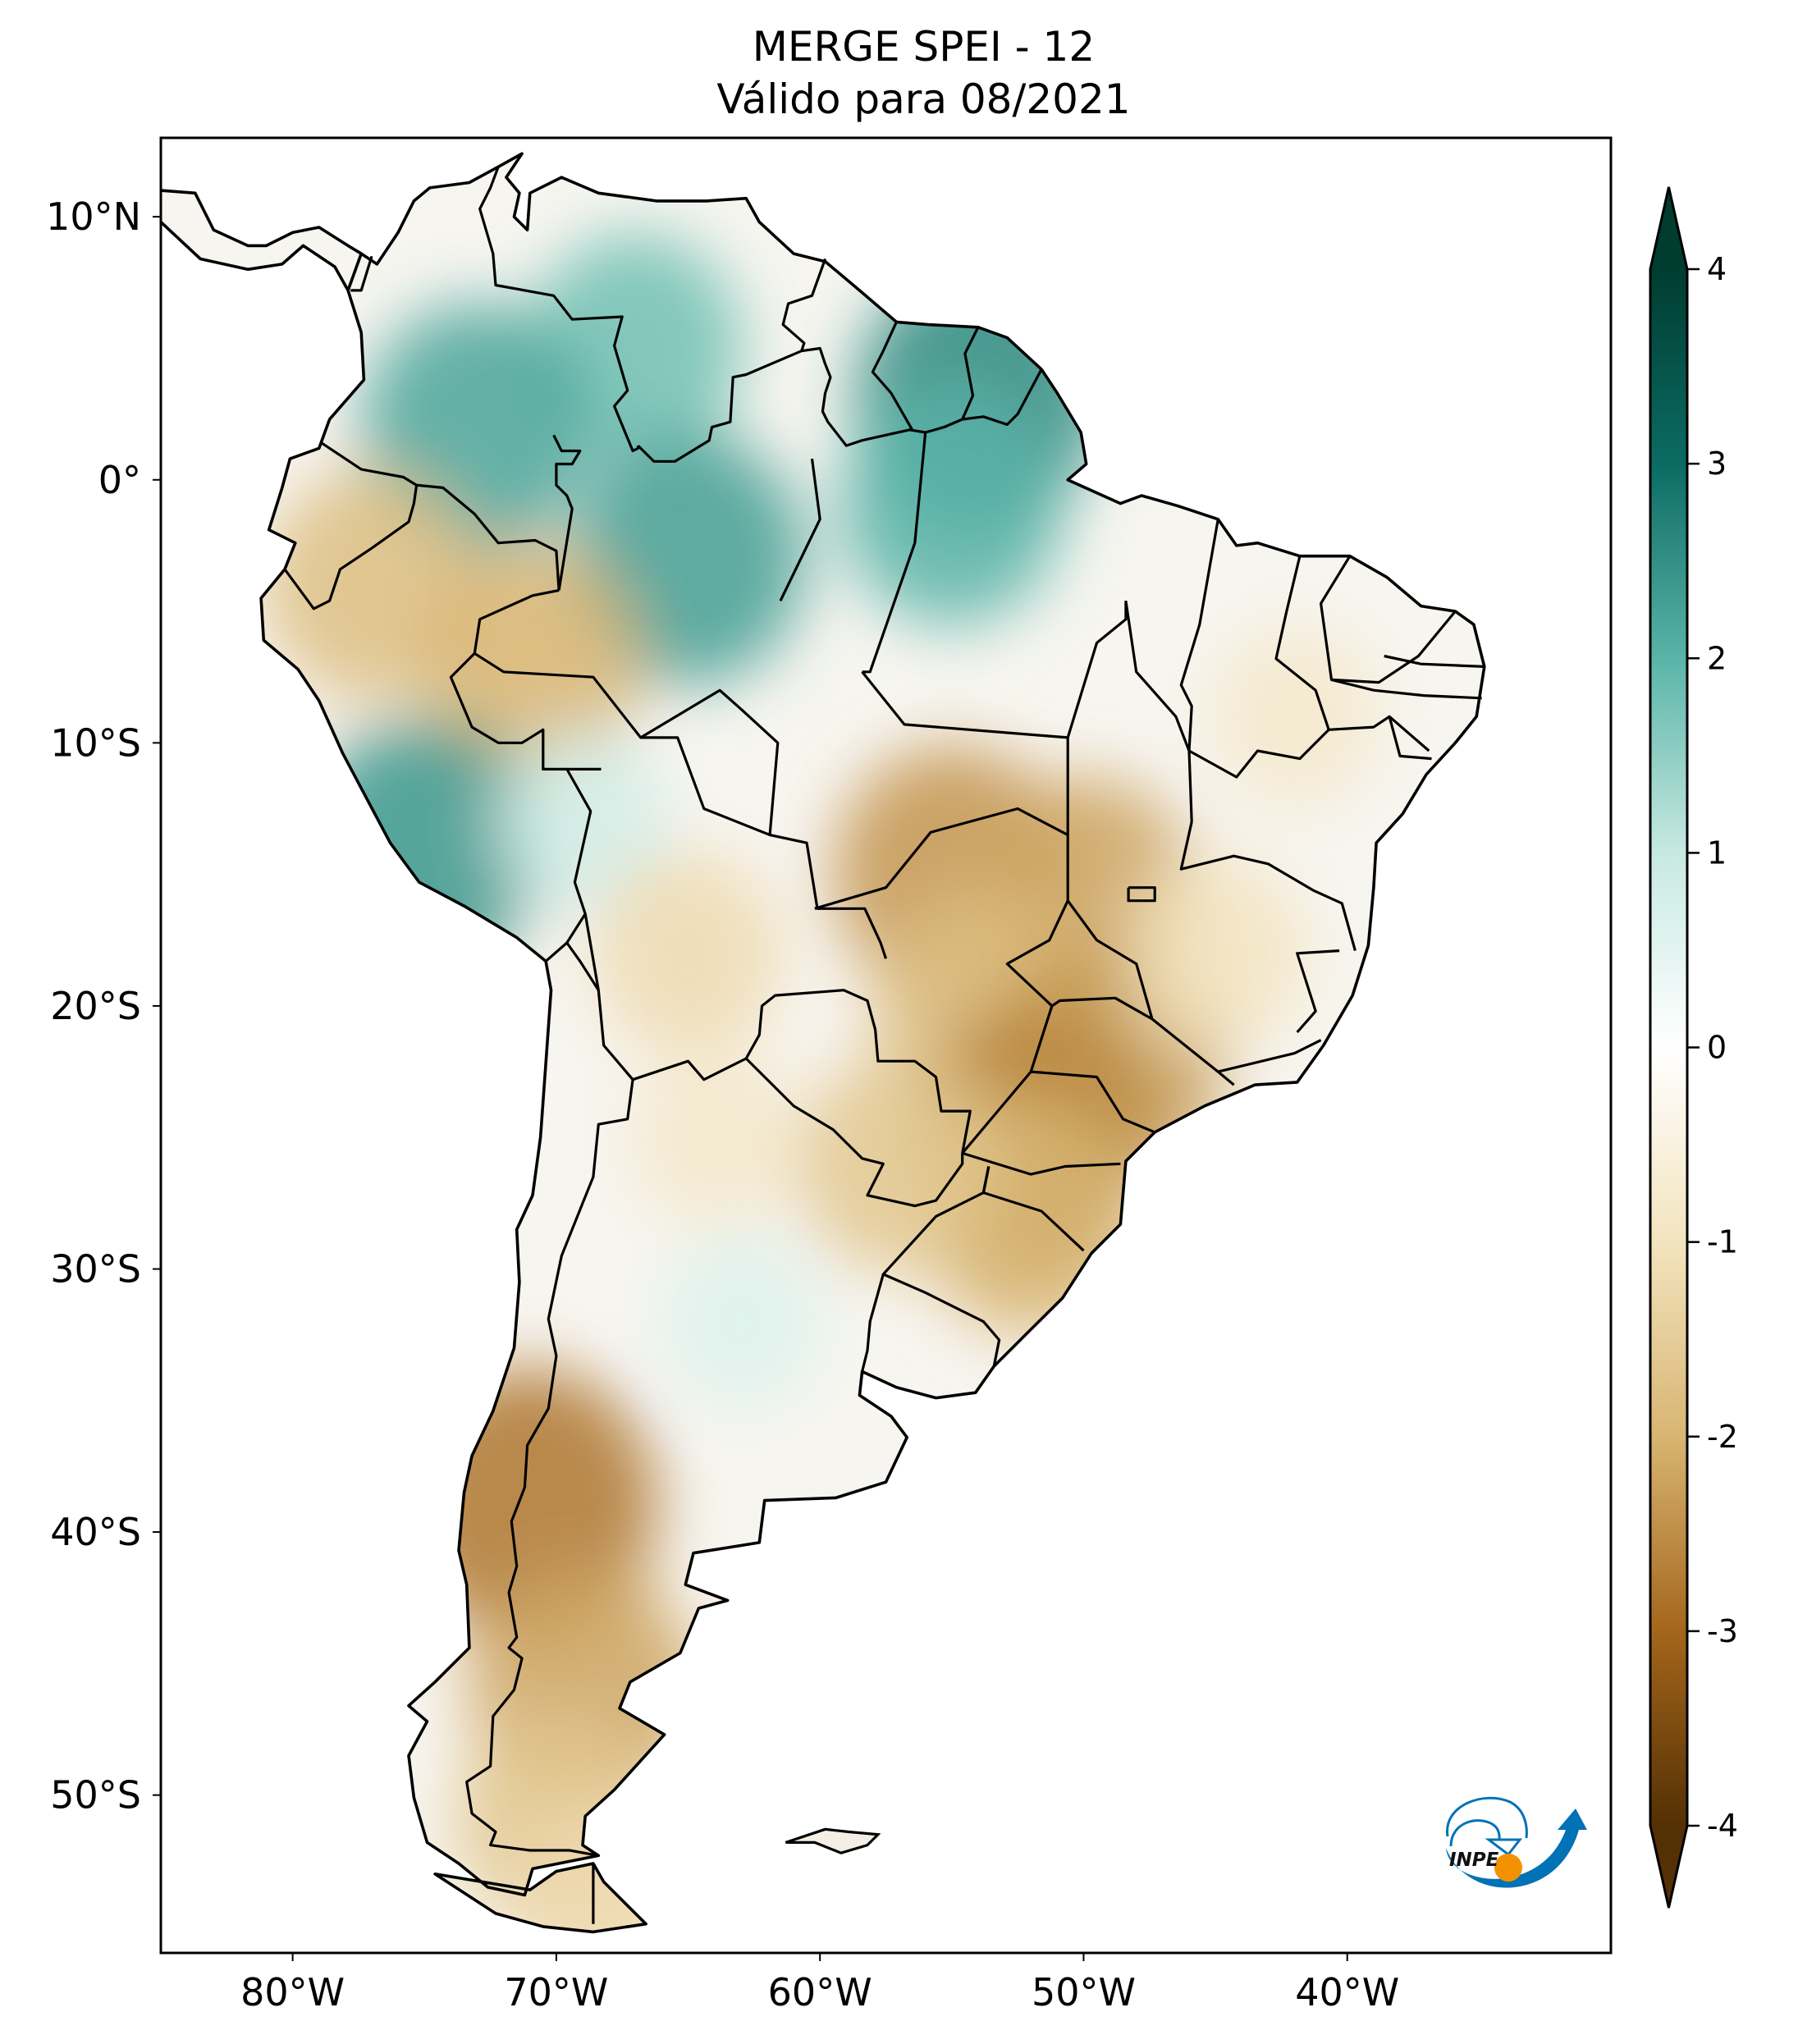 The image size is (1798, 2044). Describe the element at coordinates (1474, 1860) in the screenshot. I see `logo-text: INPE` at that location.